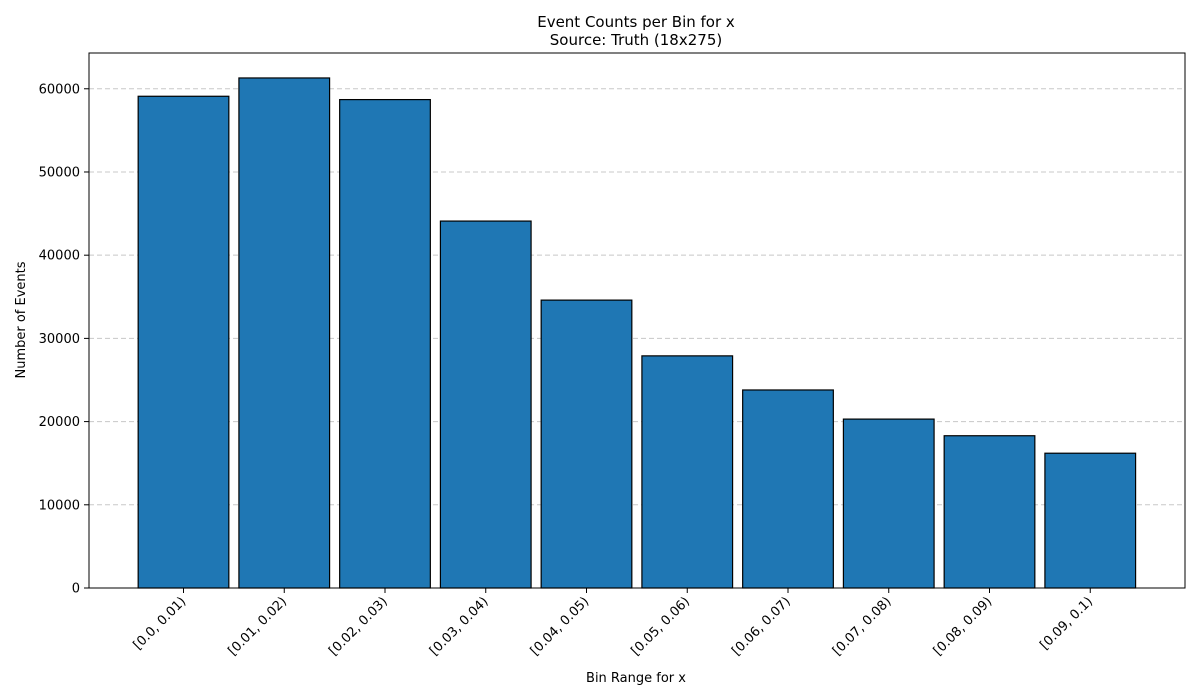 Image resolution: width=1200 pixels, height=700 pixels. What do you see at coordinates (21, 319) in the screenshot?
I see `y-axis-label: Number of Events` at bounding box center [21, 319].